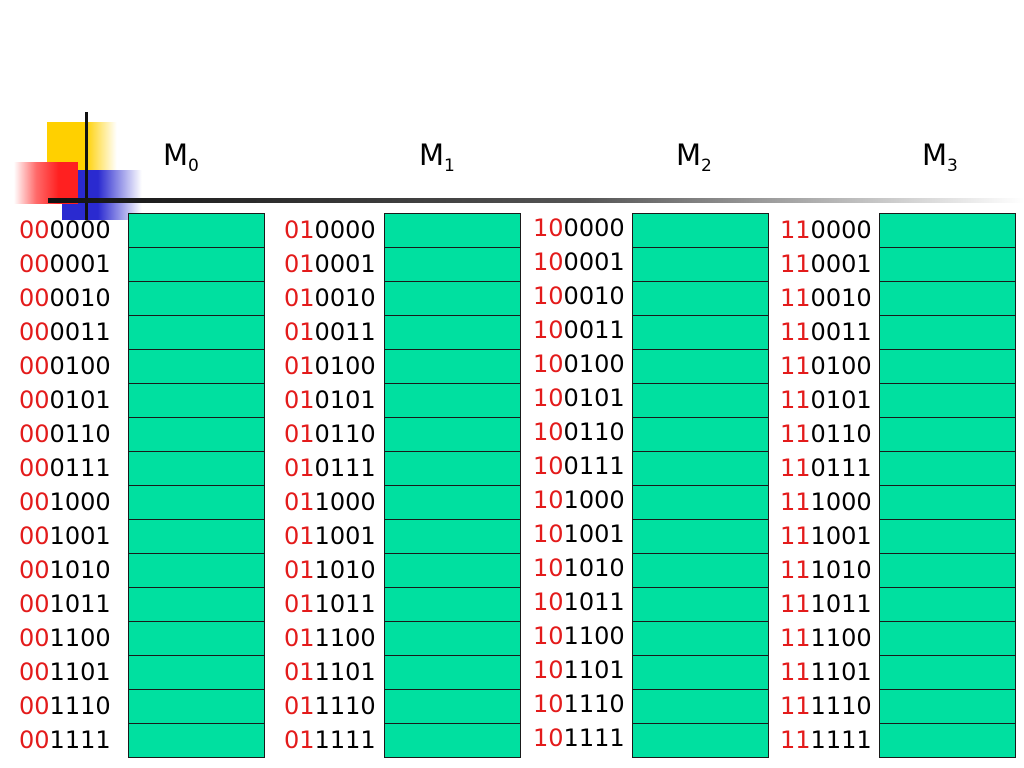 The width and height of the screenshot is (1024, 768). What do you see at coordinates (579, 228) in the screenshot?
I see `address-label: 100000` at bounding box center [579, 228].